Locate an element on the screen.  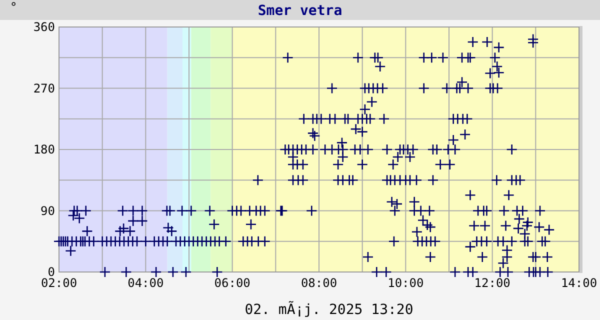
x-tick-label: 10:00 is located at coordinates (406, 283).